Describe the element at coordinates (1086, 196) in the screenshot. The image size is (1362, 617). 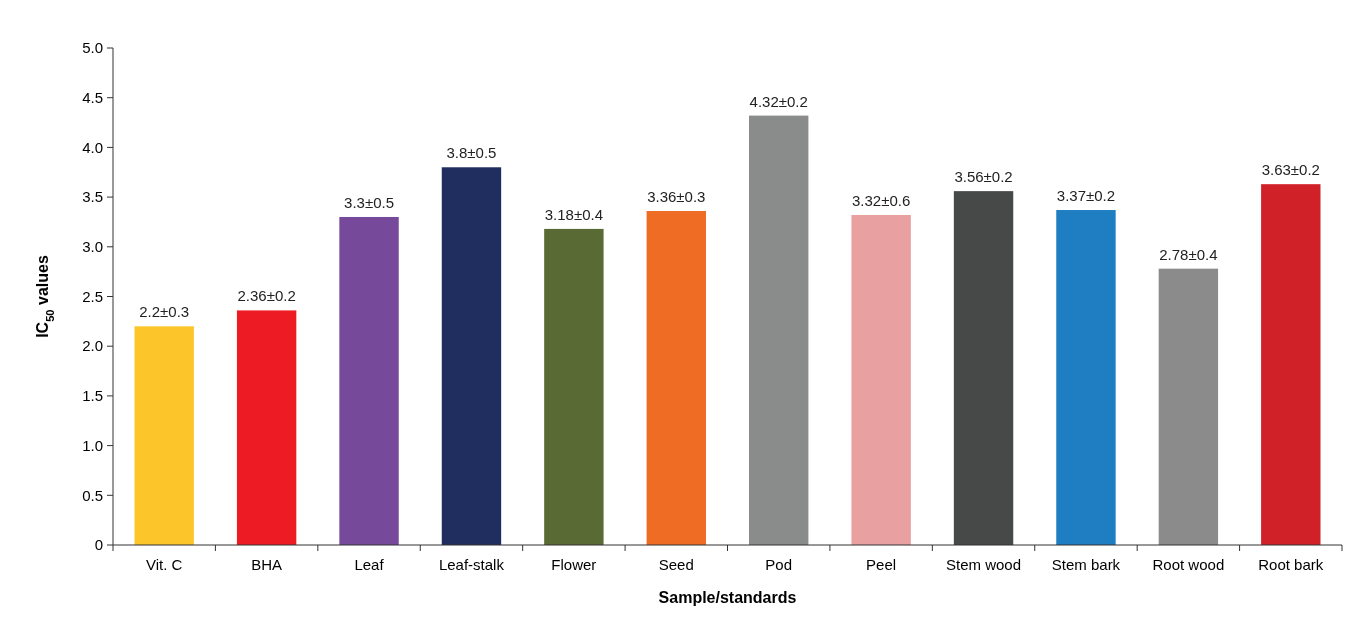
I see `data-label: 3.37±0.2` at that location.